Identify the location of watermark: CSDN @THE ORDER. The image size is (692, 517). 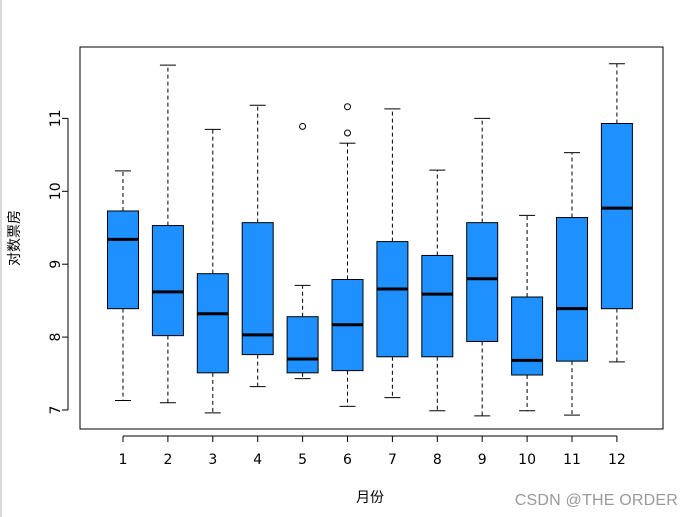
(596, 500).